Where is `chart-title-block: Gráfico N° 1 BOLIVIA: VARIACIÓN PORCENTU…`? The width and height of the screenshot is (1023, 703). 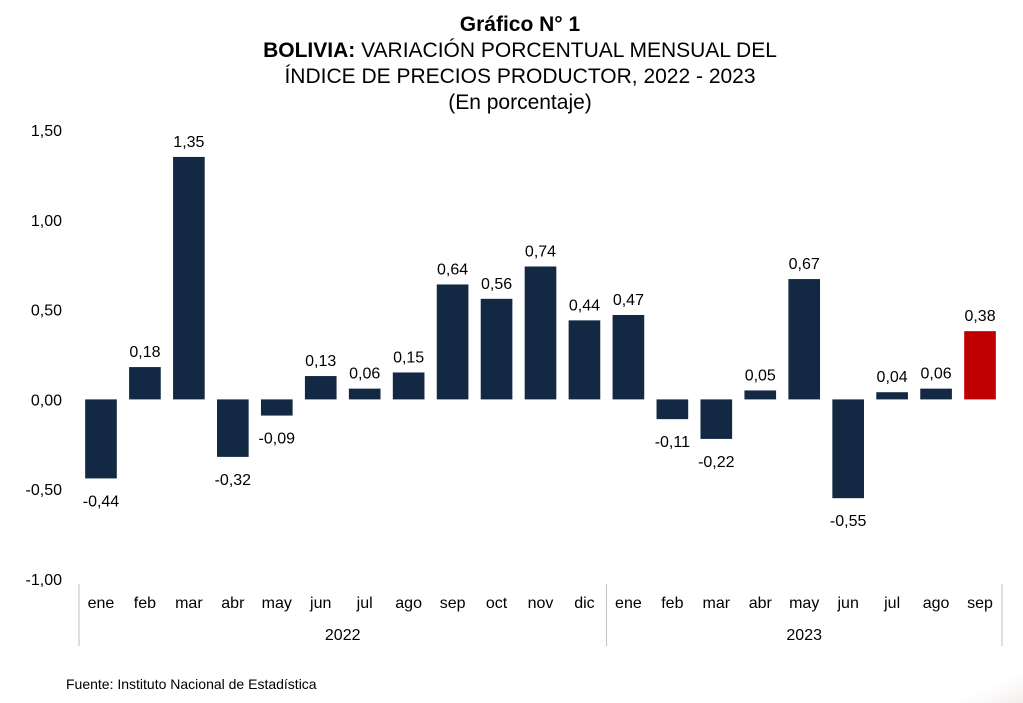 chart-title-block: Gráfico N° 1 BOLIVIA: VARIACIÓN PORCENTU… is located at coordinates (511, 64).